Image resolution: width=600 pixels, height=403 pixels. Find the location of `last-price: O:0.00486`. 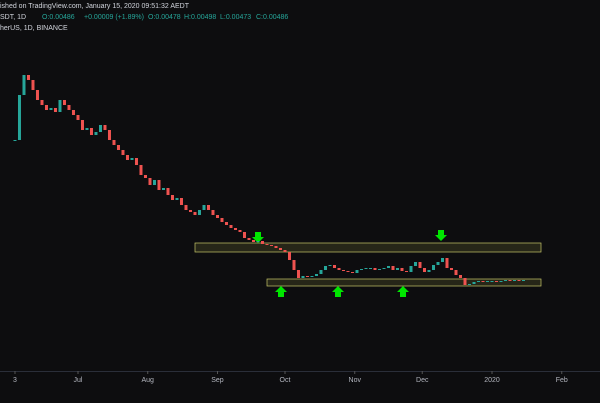

last-price: O:0.00486 is located at coordinates (58, 17).